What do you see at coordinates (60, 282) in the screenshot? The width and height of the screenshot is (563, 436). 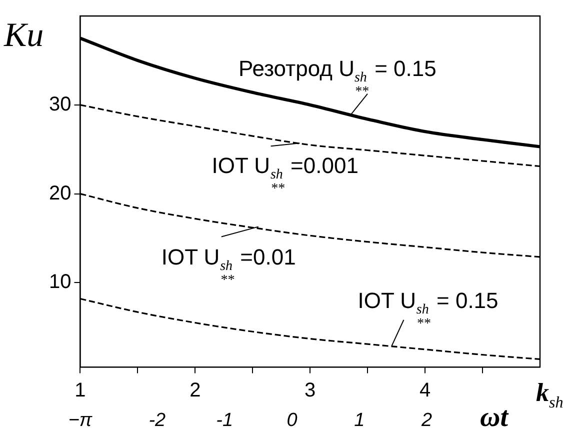 I see `y-tick-label: 10` at bounding box center [60, 282].